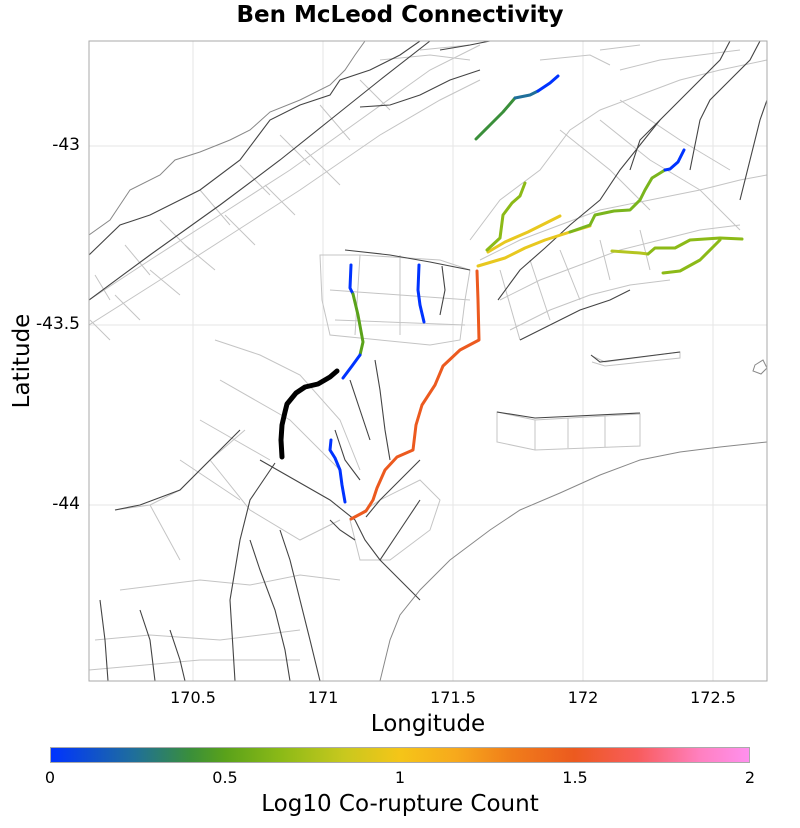 This screenshot has height=828, width=800. What do you see at coordinates (50, 777) in the screenshot?
I see `colorbar-tick: 0` at bounding box center [50, 777].